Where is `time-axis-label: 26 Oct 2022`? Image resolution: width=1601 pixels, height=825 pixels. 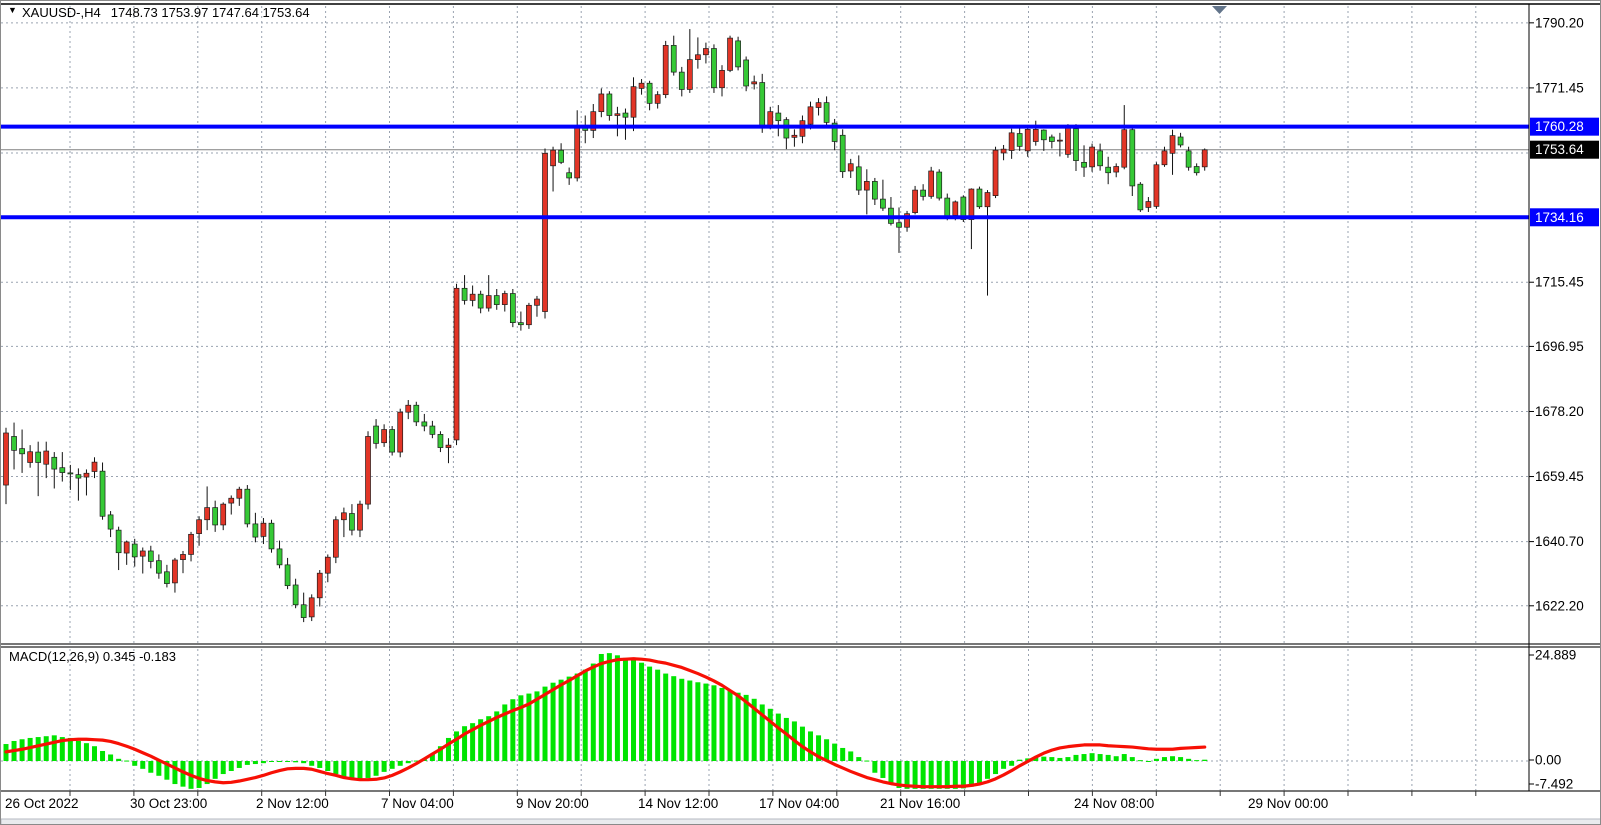 time-axis-label: 26 Oct 2022 is located at coordinates (42, 803).